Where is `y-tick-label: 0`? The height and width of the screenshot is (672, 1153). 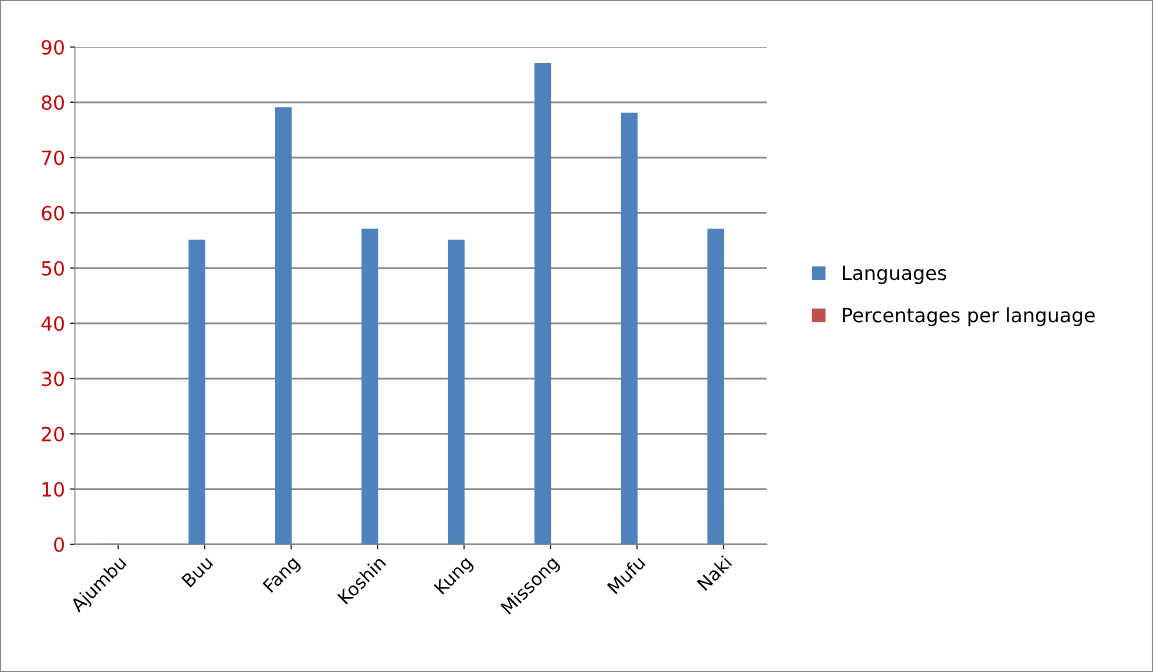
y-tick-label: 0 is located at coordinates (59, 544).